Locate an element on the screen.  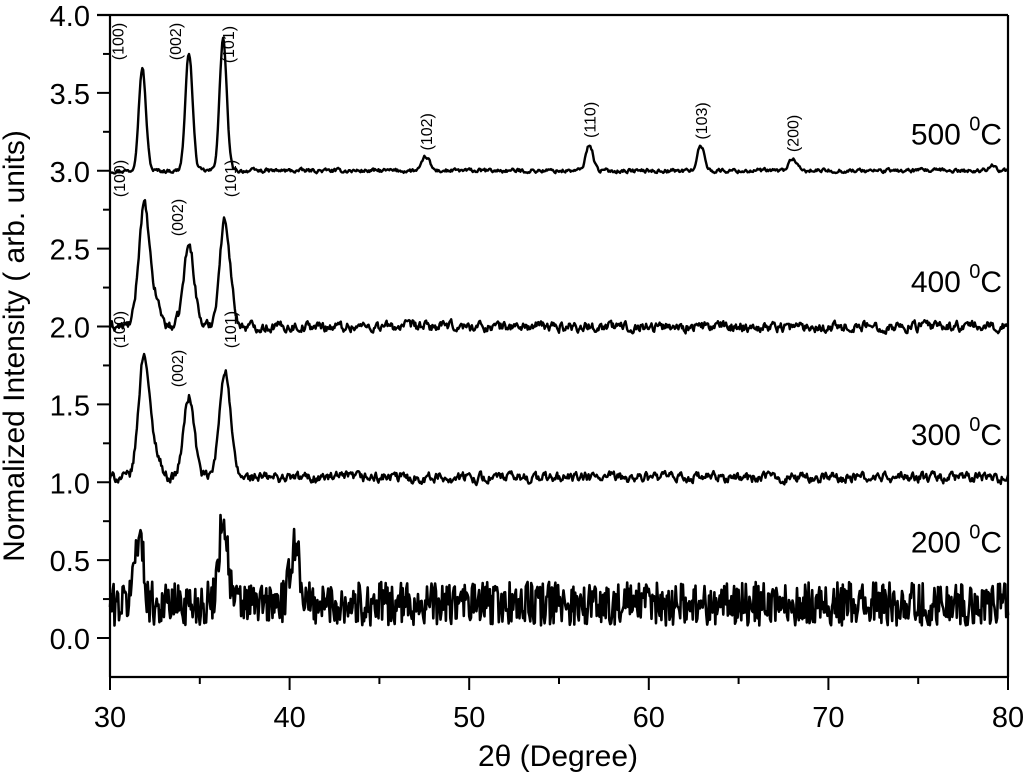
hkl-label: (102) is located at coordinates (427, 131).